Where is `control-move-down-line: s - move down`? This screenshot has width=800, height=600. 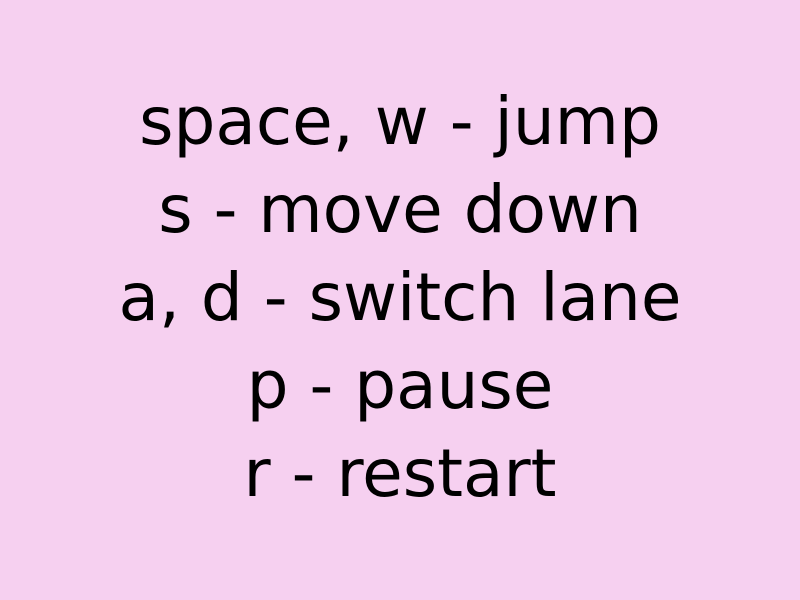
control-move-down-line: s - move down is located at coordinates (400, 209).